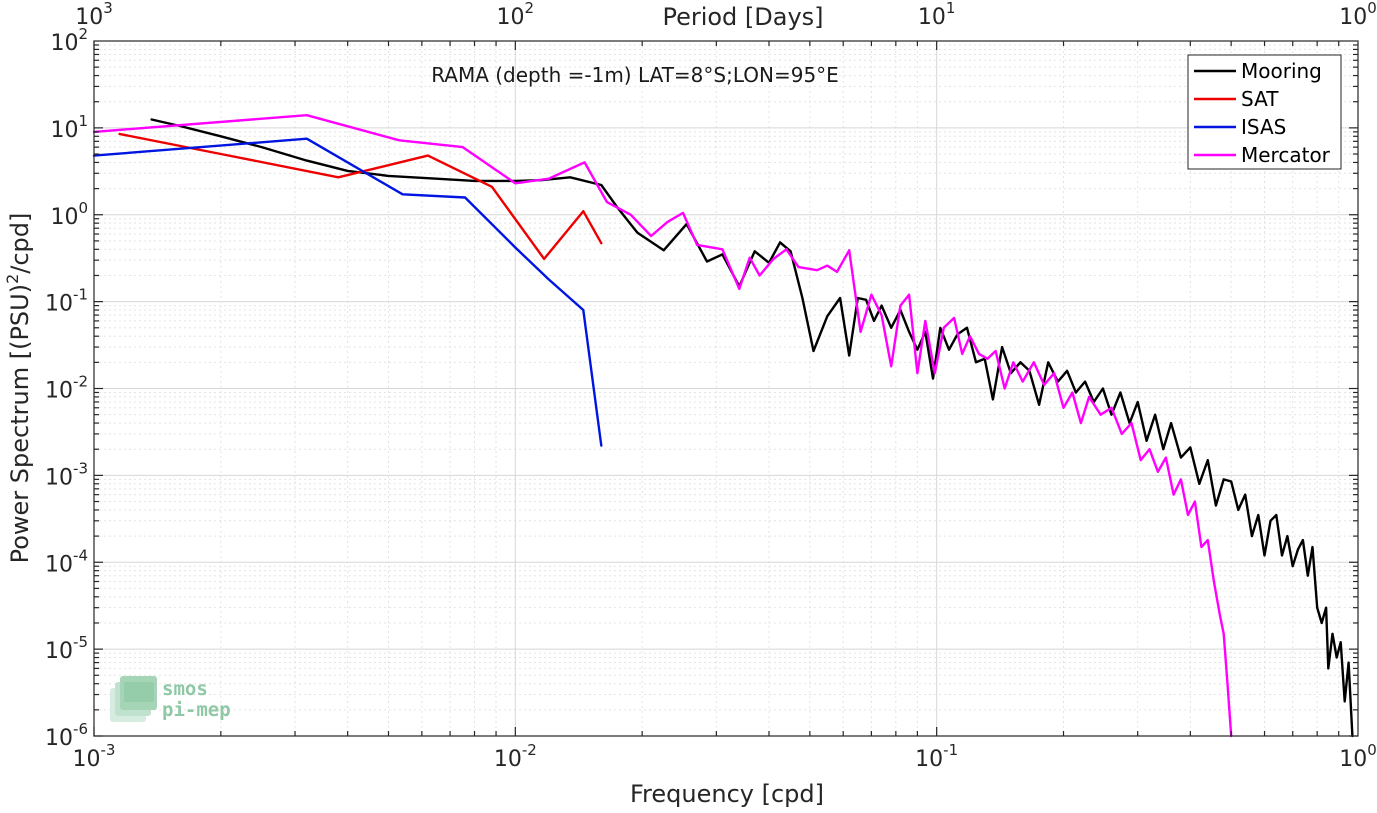 This screenshot has width=1377, height=813. What do you see at coordinates (69, 214) in the screenshot?
I see `y-tick-label: 10⁰` at bounding box center [69, 214].